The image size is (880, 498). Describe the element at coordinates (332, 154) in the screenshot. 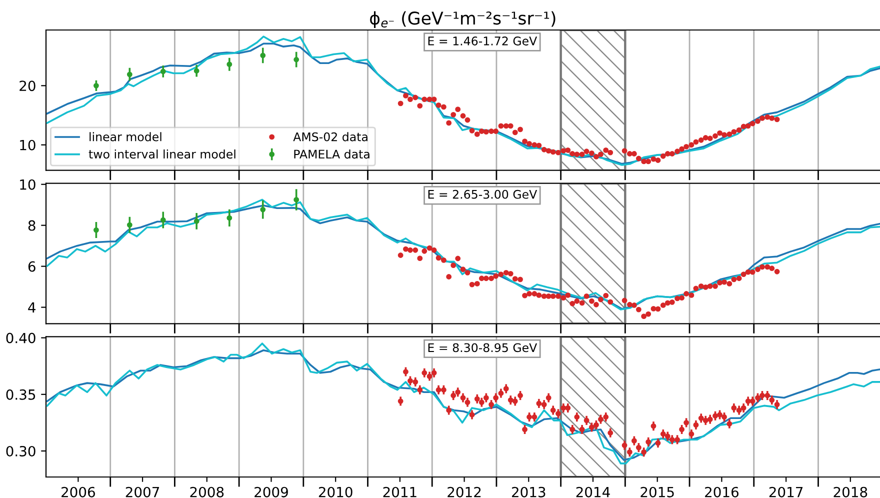

I see `legend-label: PAMELA data` at that location.